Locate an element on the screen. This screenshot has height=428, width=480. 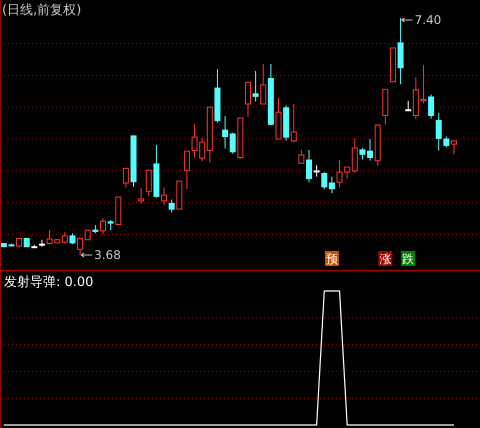
annotation: 3.68 is located at coordinates (107, 255).